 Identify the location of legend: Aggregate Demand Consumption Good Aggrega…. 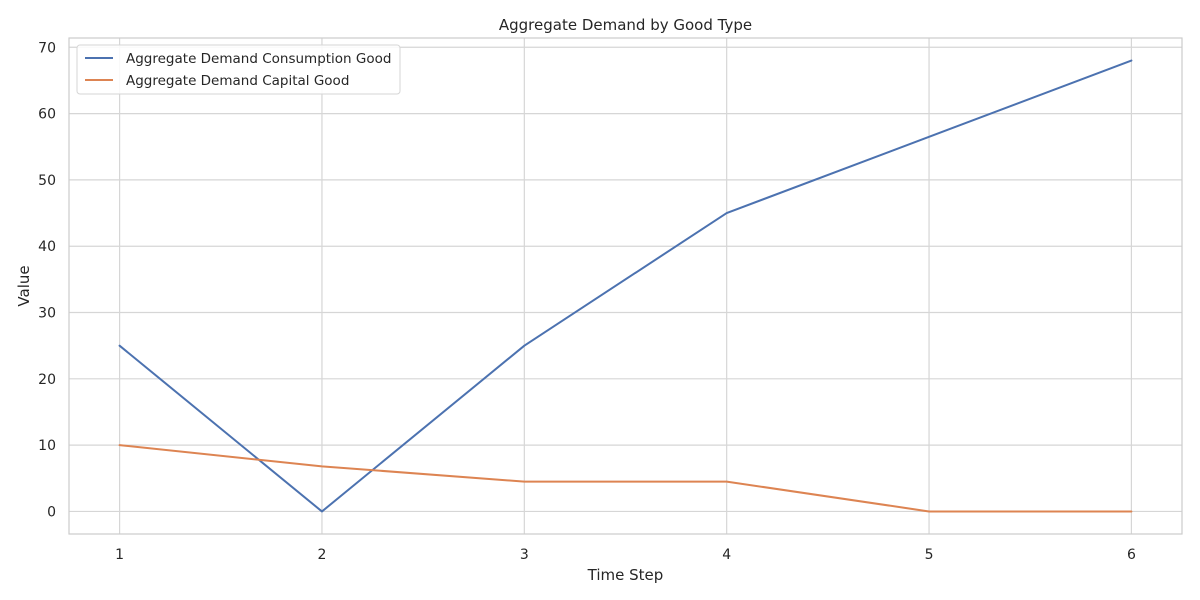
(238, 69).